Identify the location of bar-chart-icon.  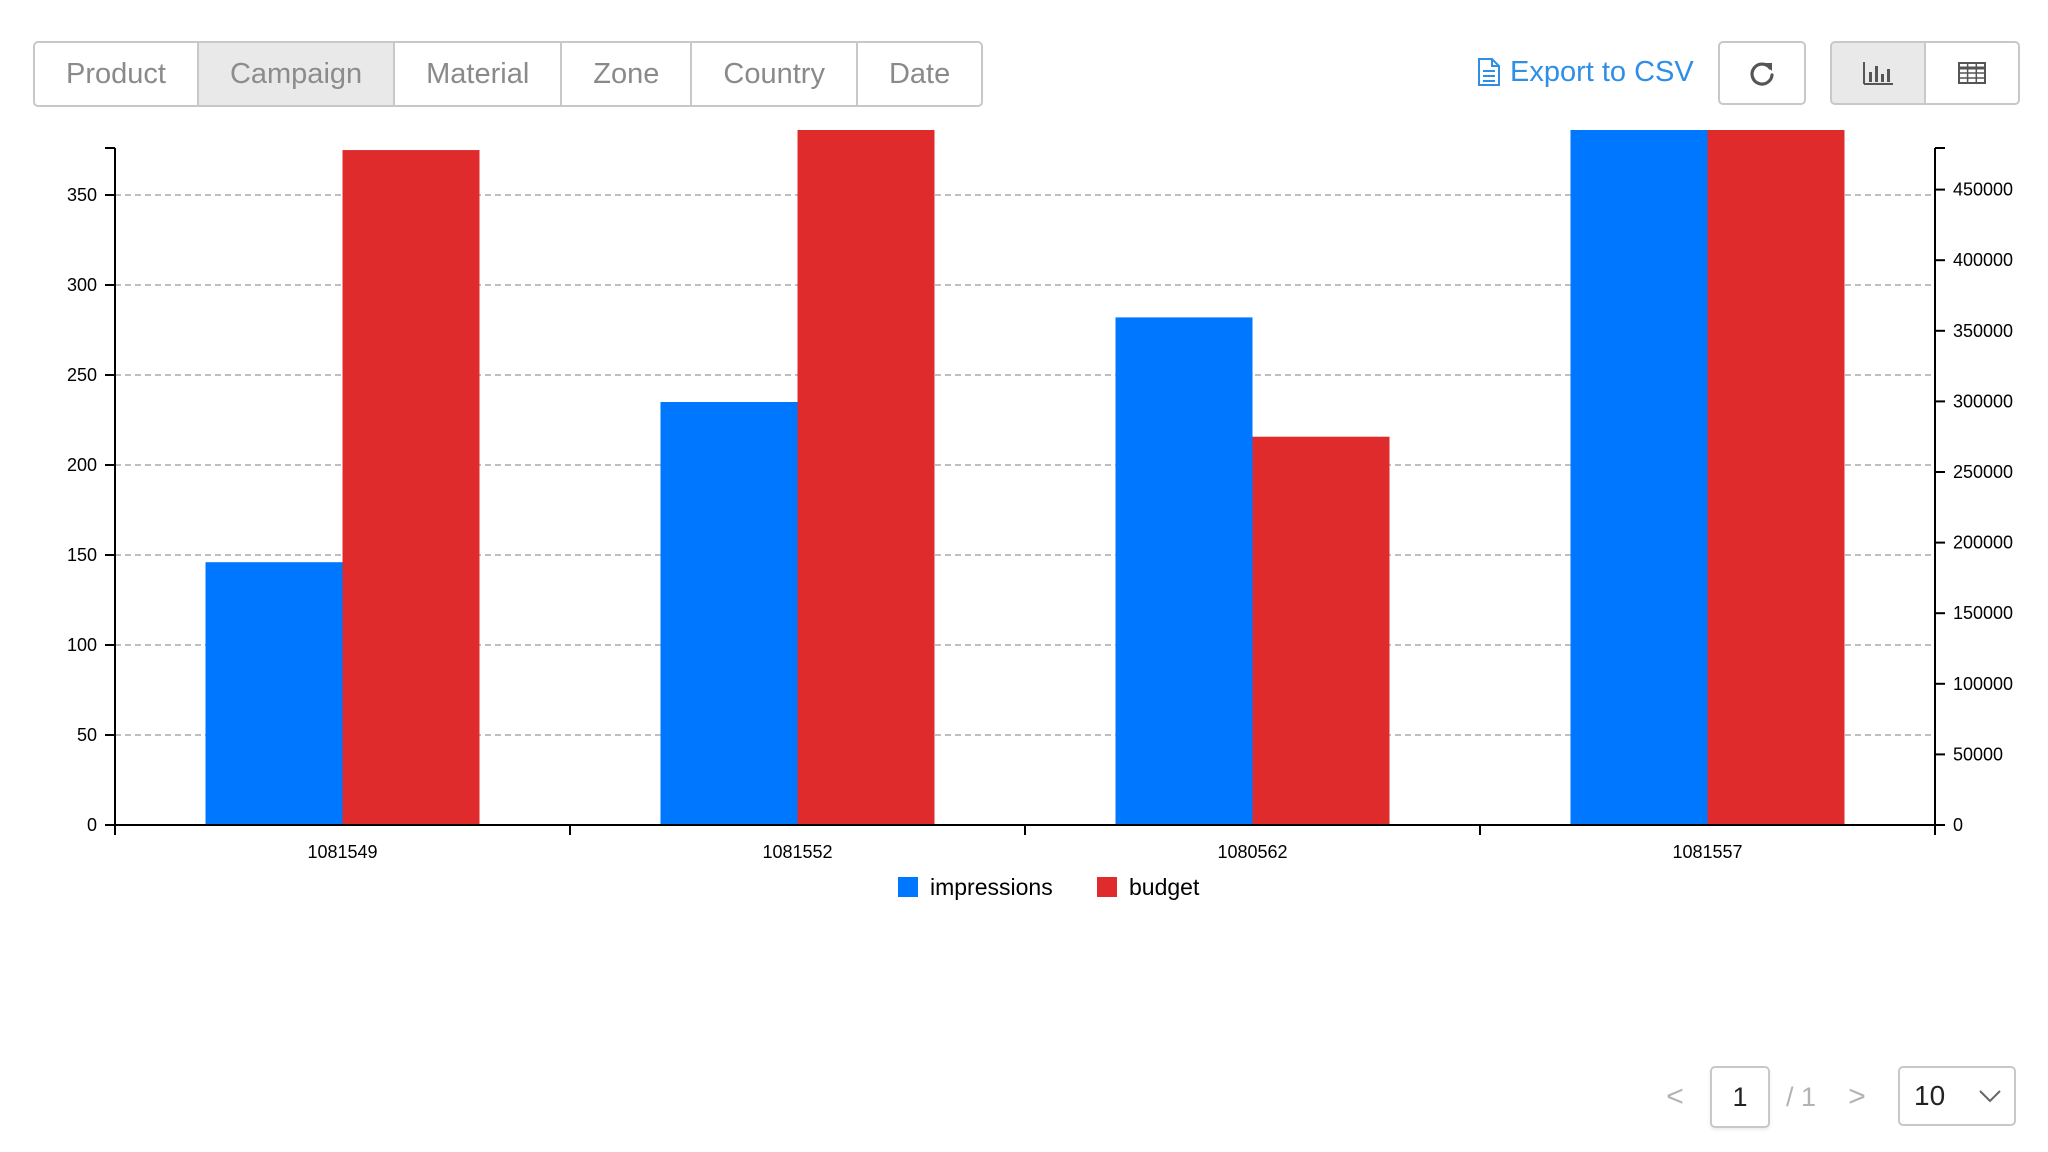
(1878, 73).